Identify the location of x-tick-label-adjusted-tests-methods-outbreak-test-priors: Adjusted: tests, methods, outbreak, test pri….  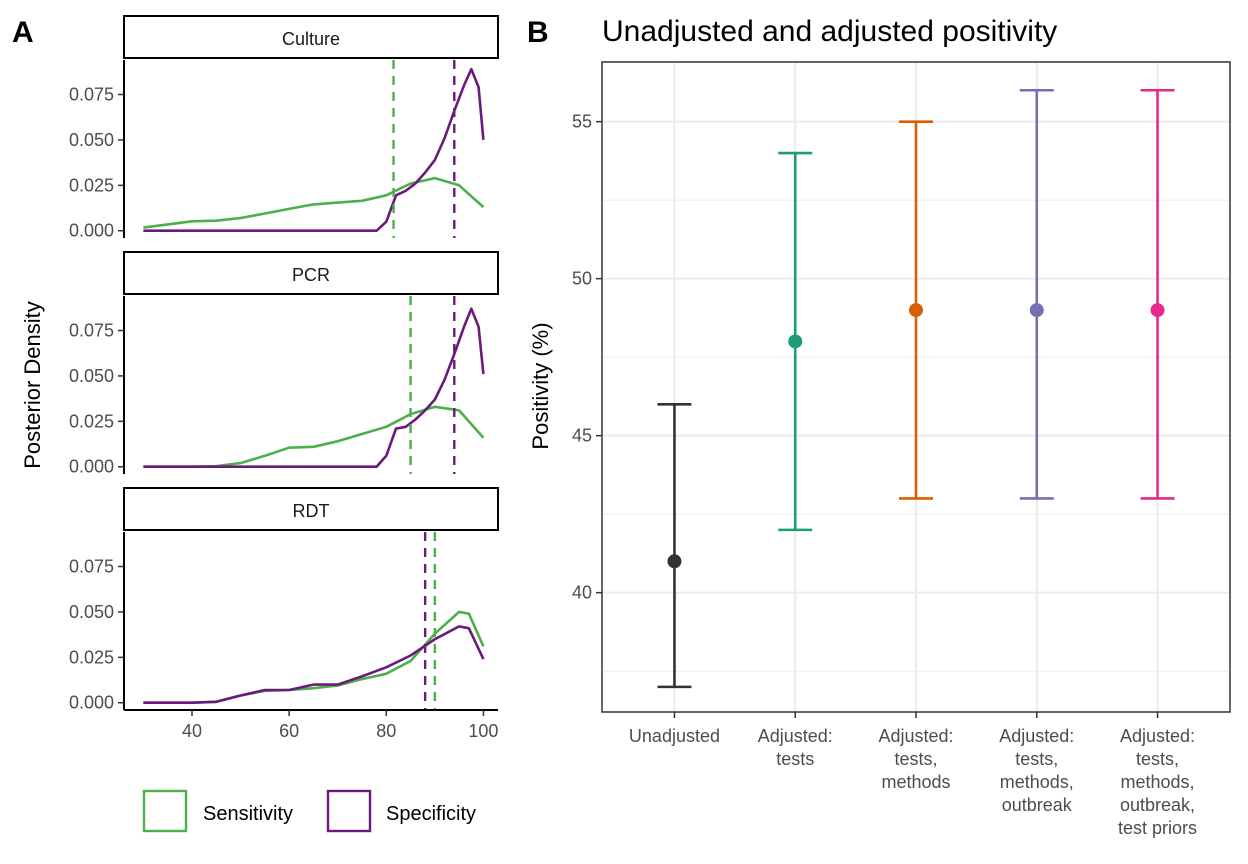
(1157, 782).